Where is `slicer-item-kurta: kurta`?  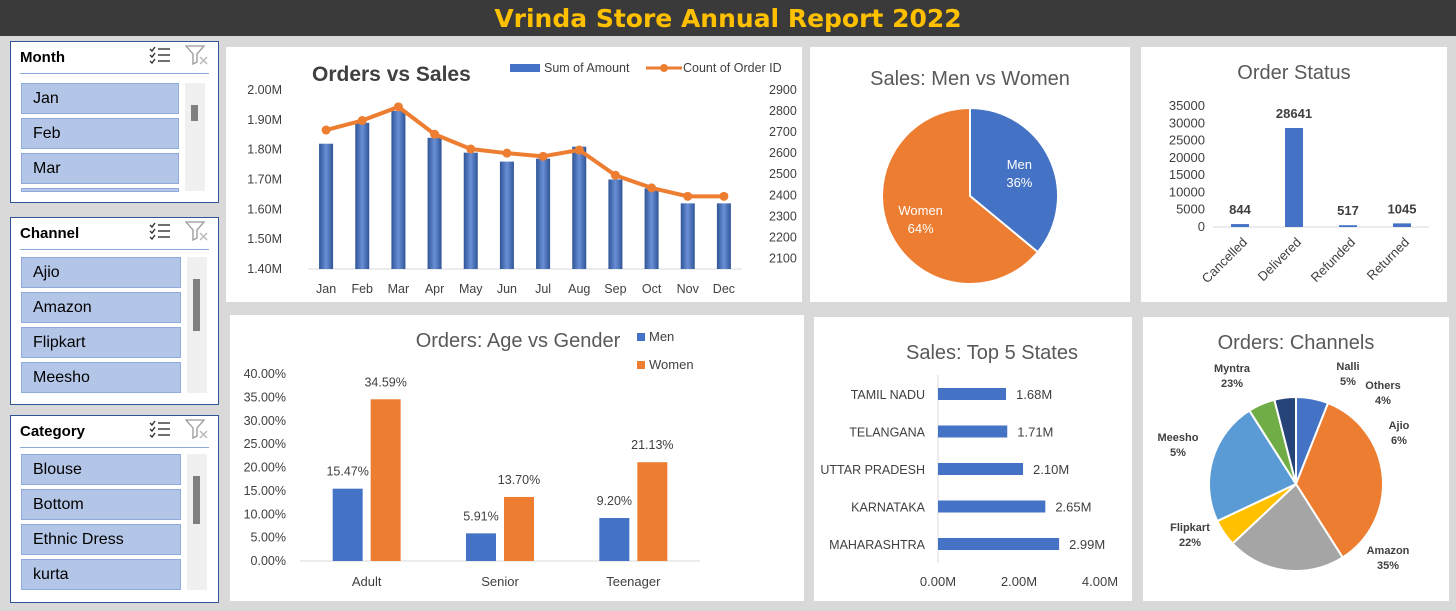
slicer-item-kurta: kurta is located at coordinates (101, 574).